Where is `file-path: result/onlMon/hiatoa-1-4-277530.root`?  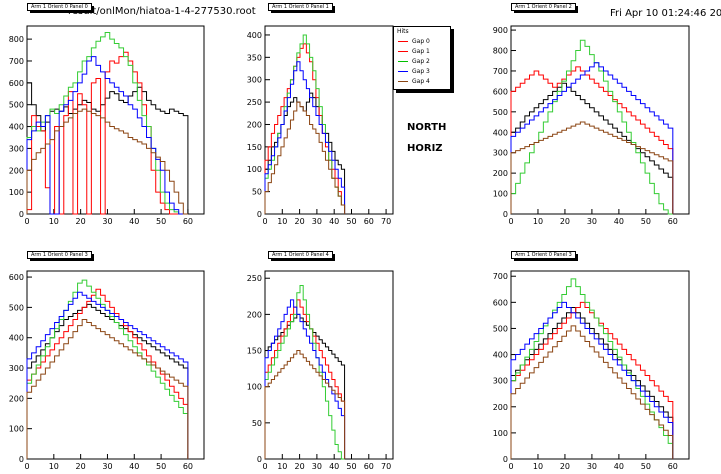 file-path: result/onlMon/hiatoa-1-4-277530.root is located at coordinates (162, 11).